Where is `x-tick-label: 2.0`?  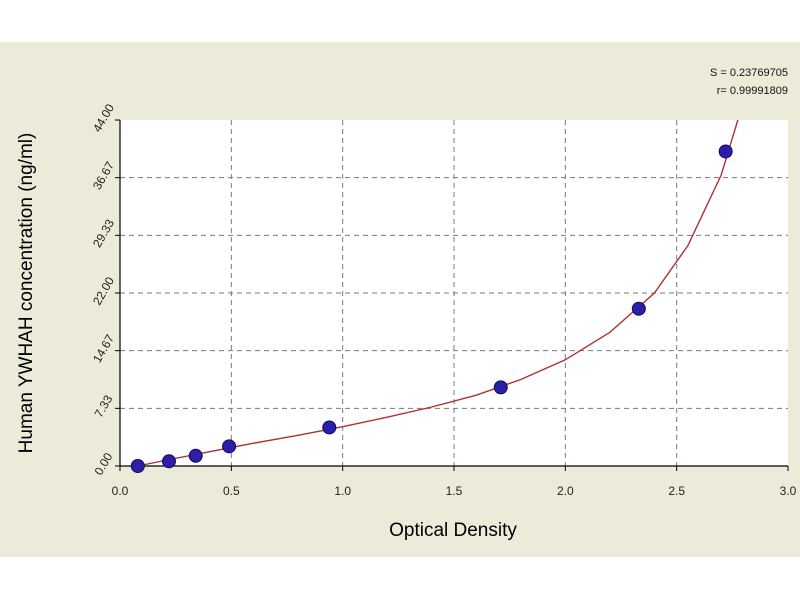 x-tick-label: 2.0 is located at coordinates (565, 491).